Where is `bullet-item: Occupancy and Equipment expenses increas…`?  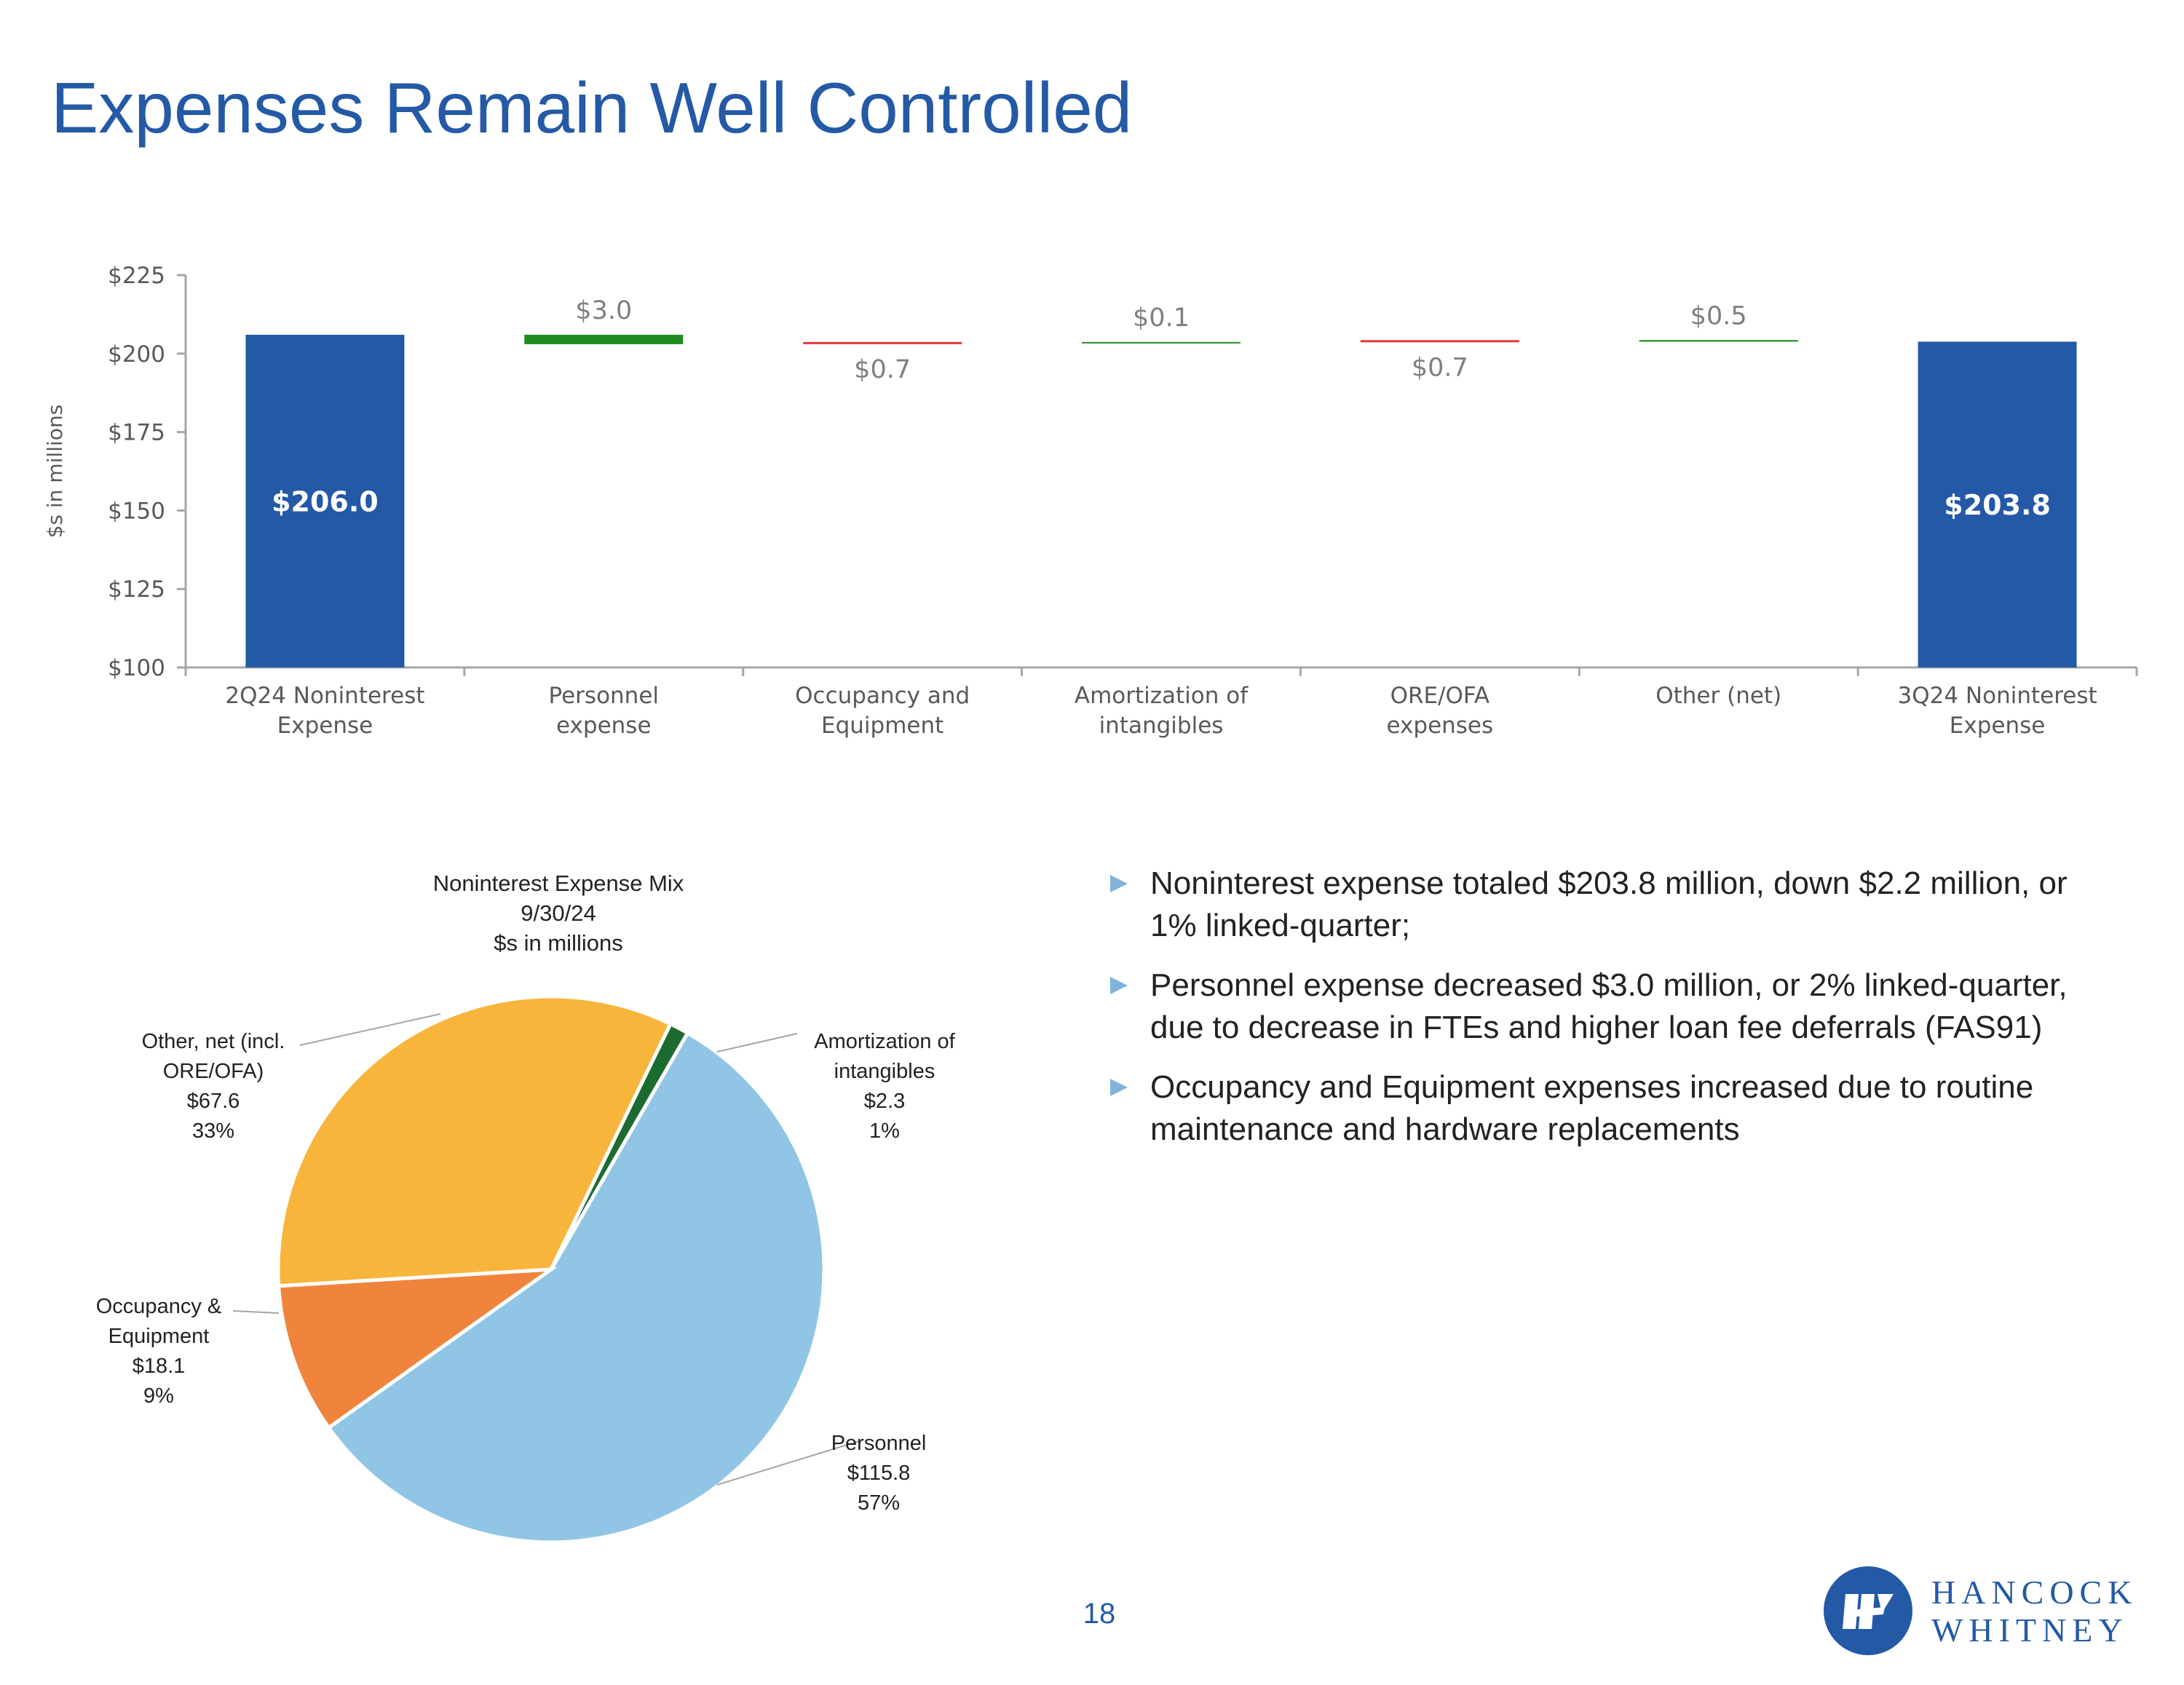
bullet-item: Occupancy and Equipment expenses increas… is located at coordinates (1594, 1108).